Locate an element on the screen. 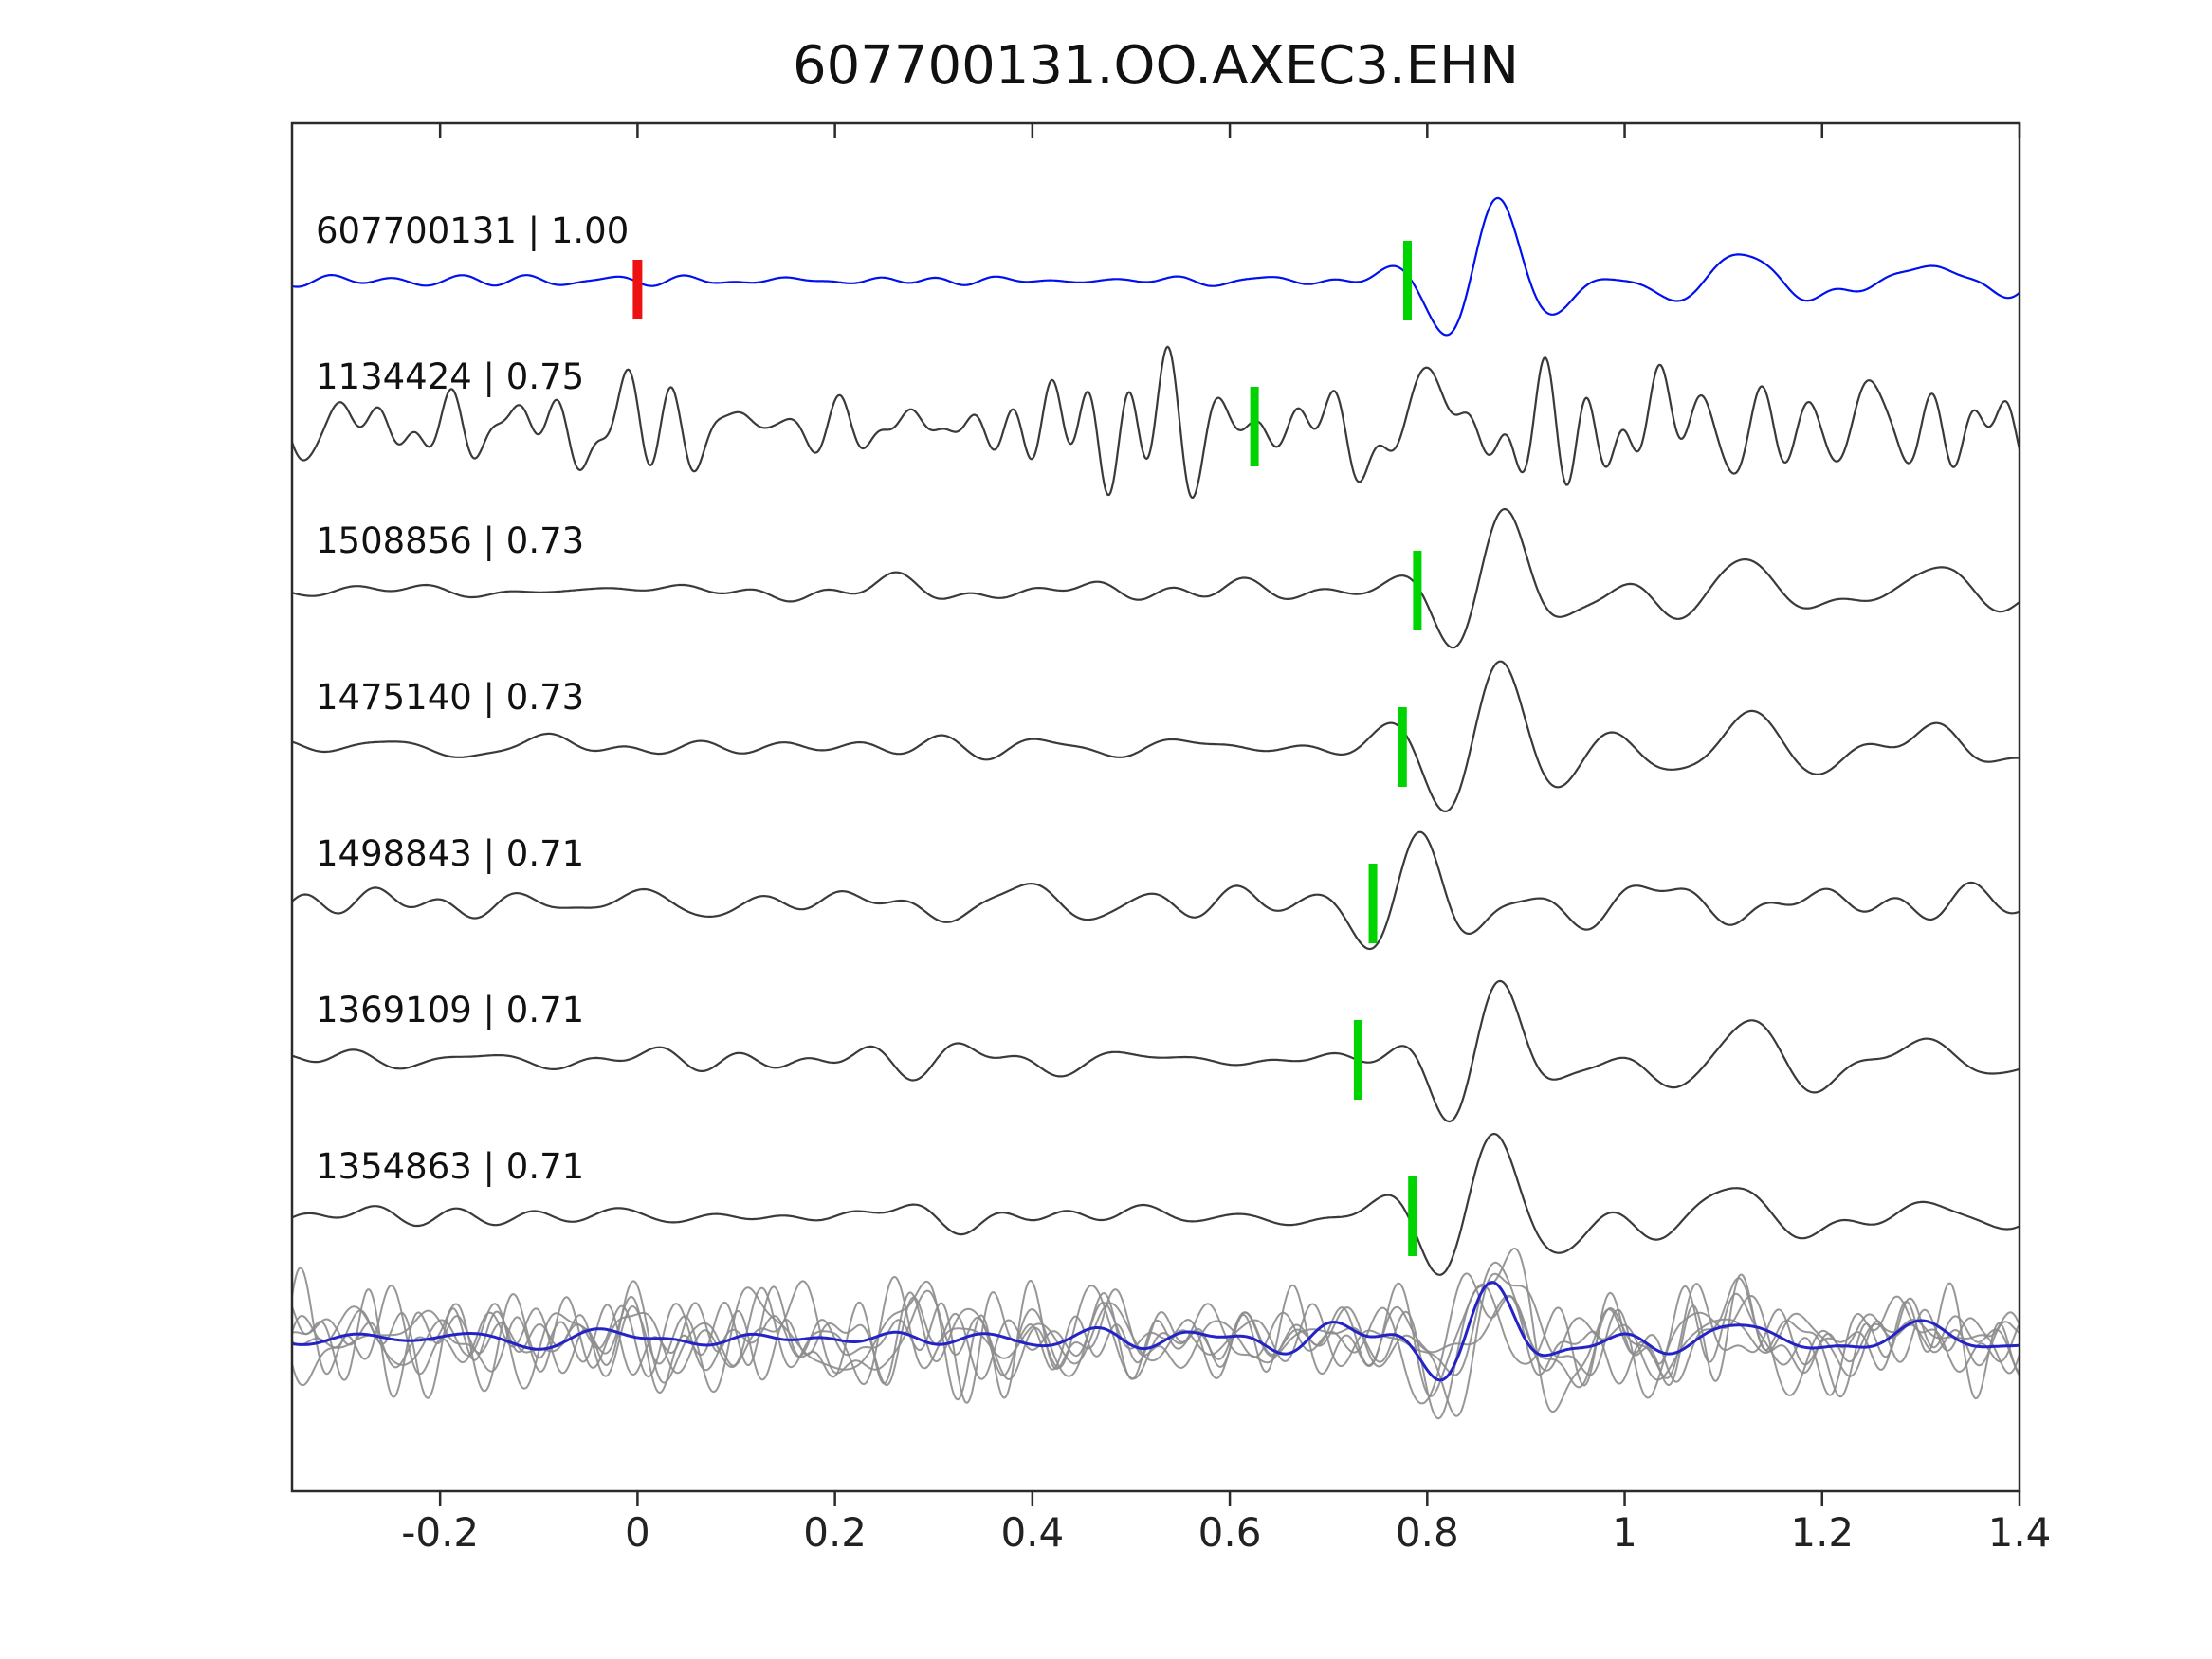  trace-label-1354863: 1354863 | 0.71 is located at coordinates (450, 1166).